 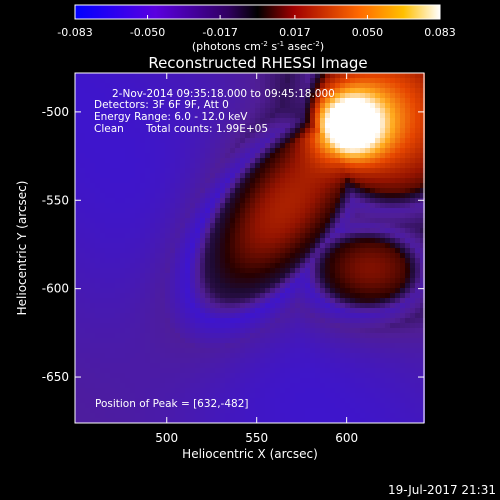 What do you see at coordinates (74, 32) in the screenshot?
I see `colorbar-tick-label: -0.083` at bounding box center [74, 32].